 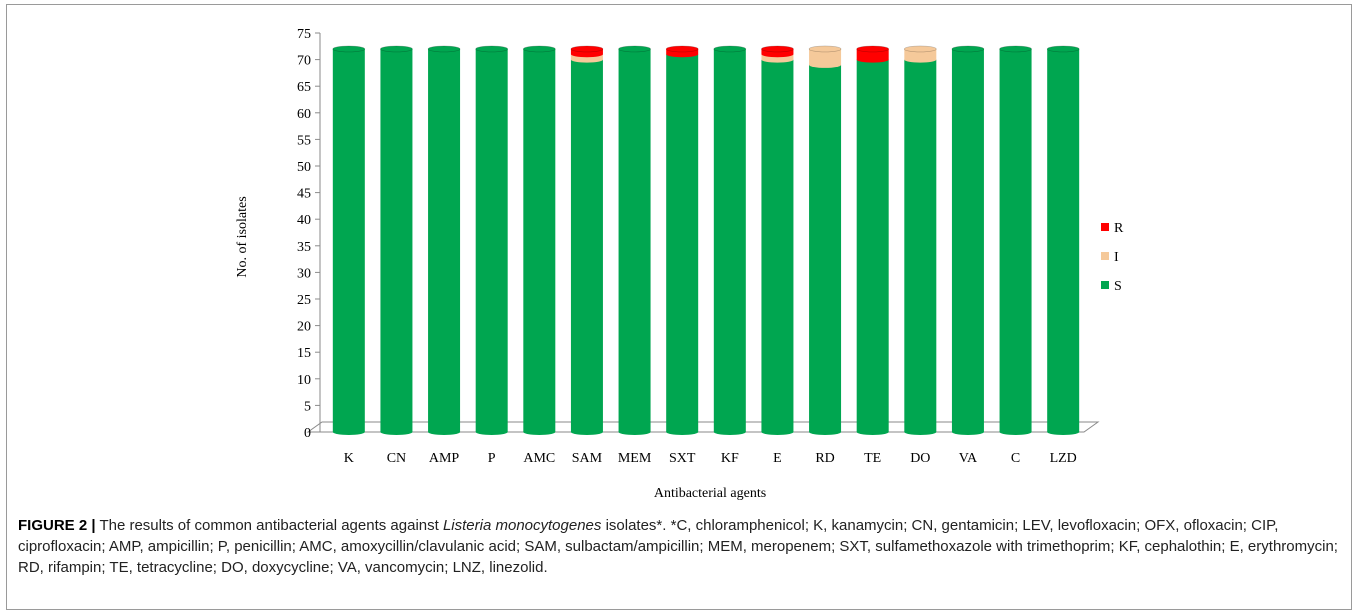 I want to click on y-tick-label: 50, so click(x=304, y=167).